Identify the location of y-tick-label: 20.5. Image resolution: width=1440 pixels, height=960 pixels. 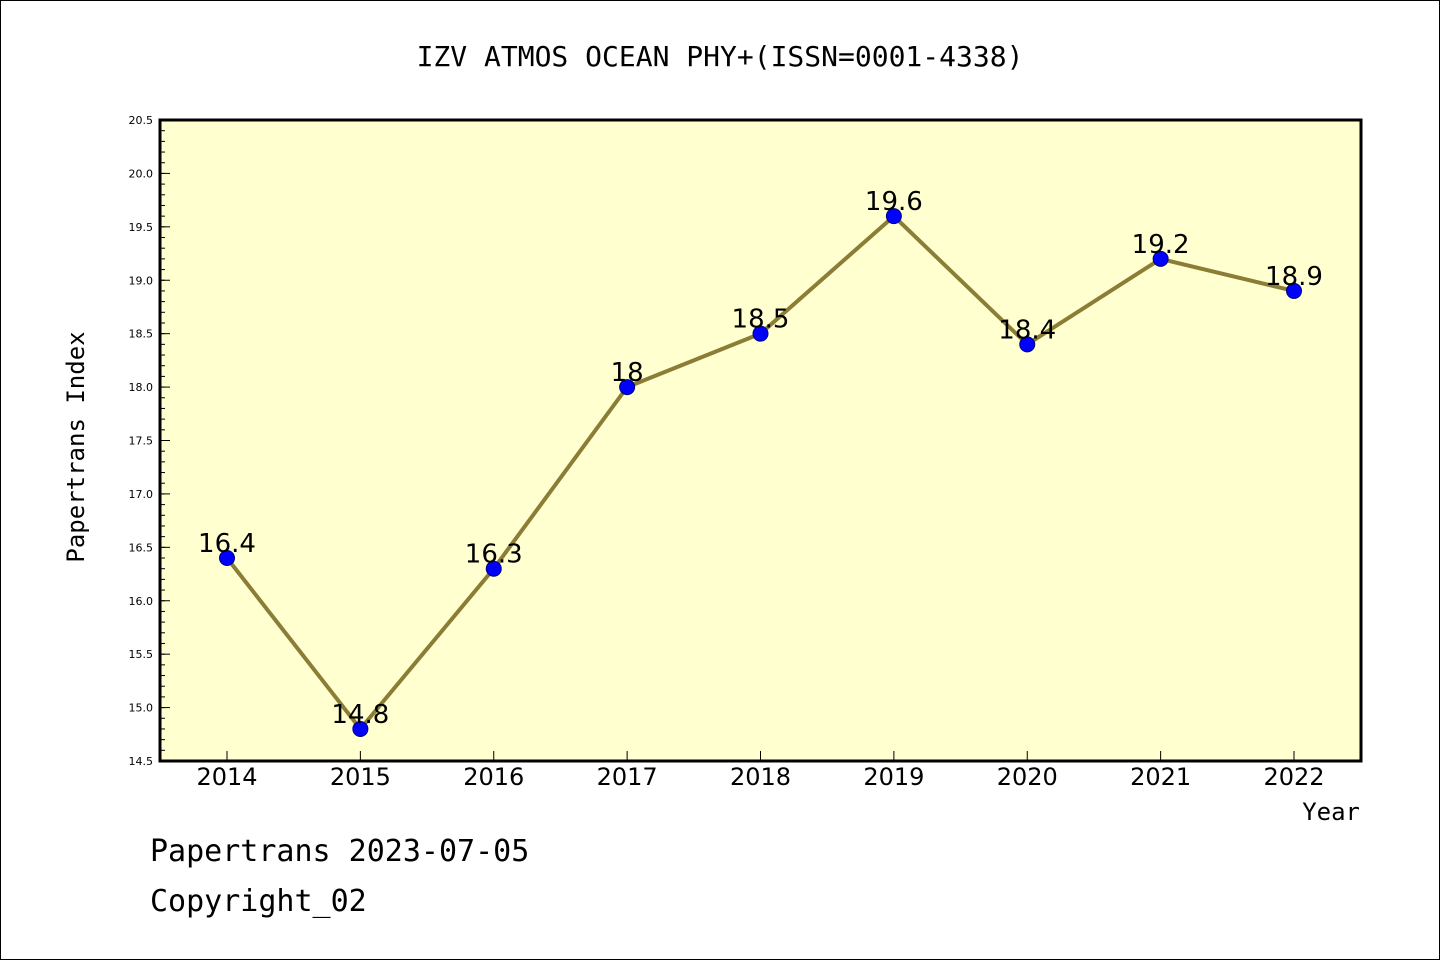
(141, 120).